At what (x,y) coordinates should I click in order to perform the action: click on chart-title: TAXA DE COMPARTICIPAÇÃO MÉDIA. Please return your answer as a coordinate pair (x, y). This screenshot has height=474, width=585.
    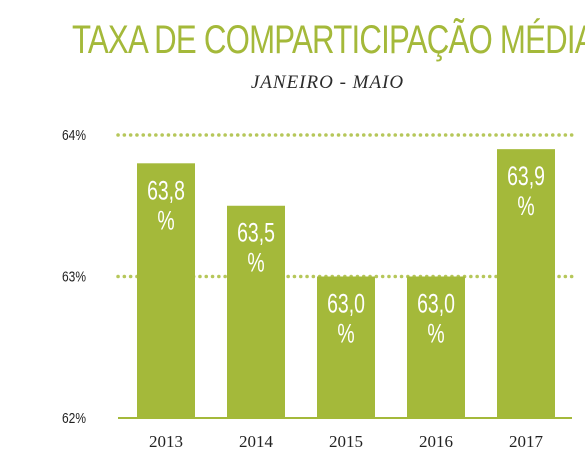
    Looking at the image, I should click on (328, 40).